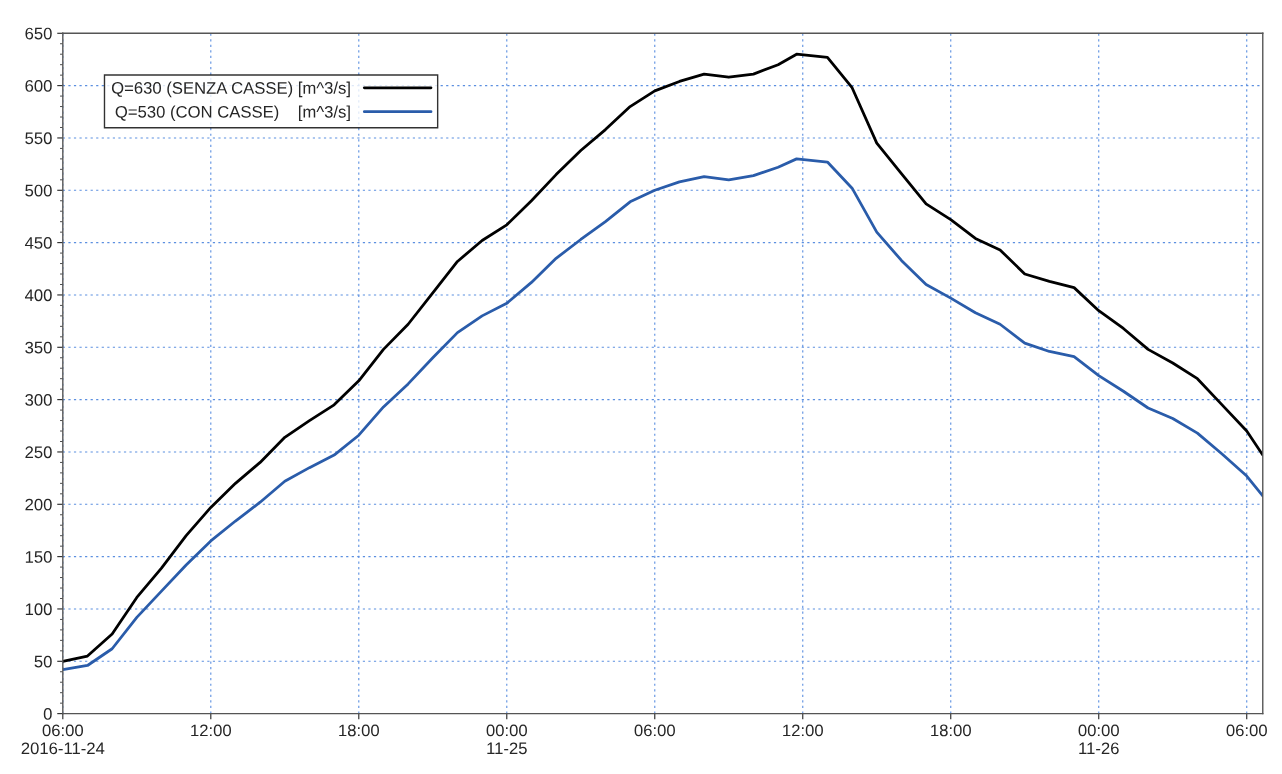 This screenshot has width=1282, height=774. I want to click on y-tick-label: 550, so click(38, 138).